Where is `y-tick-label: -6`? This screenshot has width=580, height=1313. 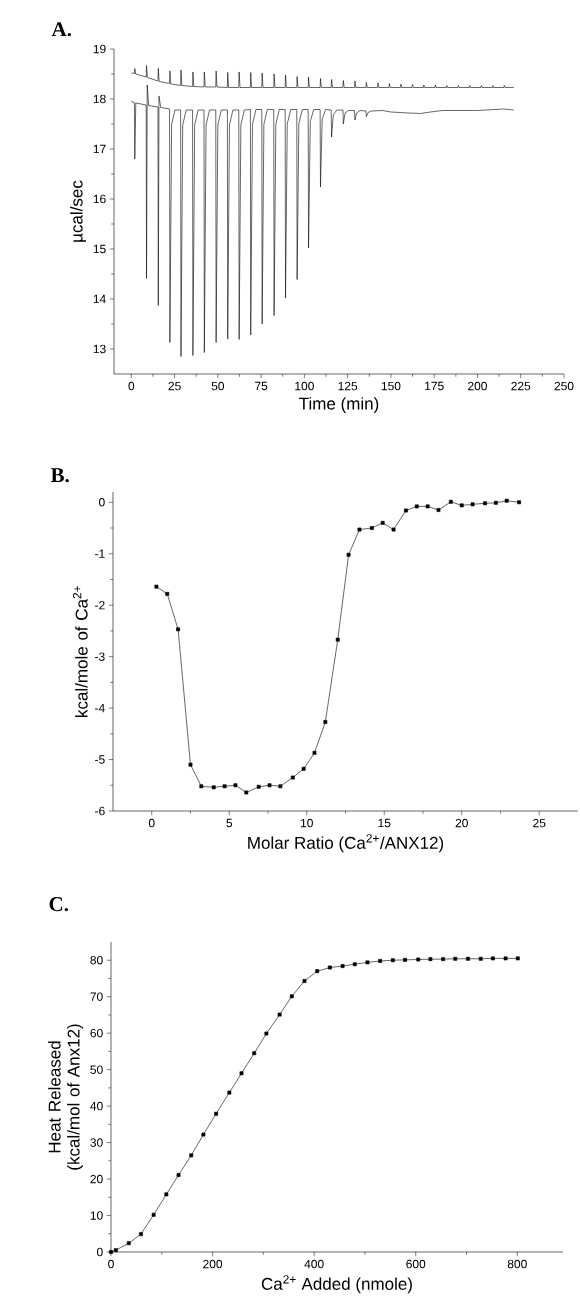 y-tick-label: -6 is located at coordinates (100, 811).